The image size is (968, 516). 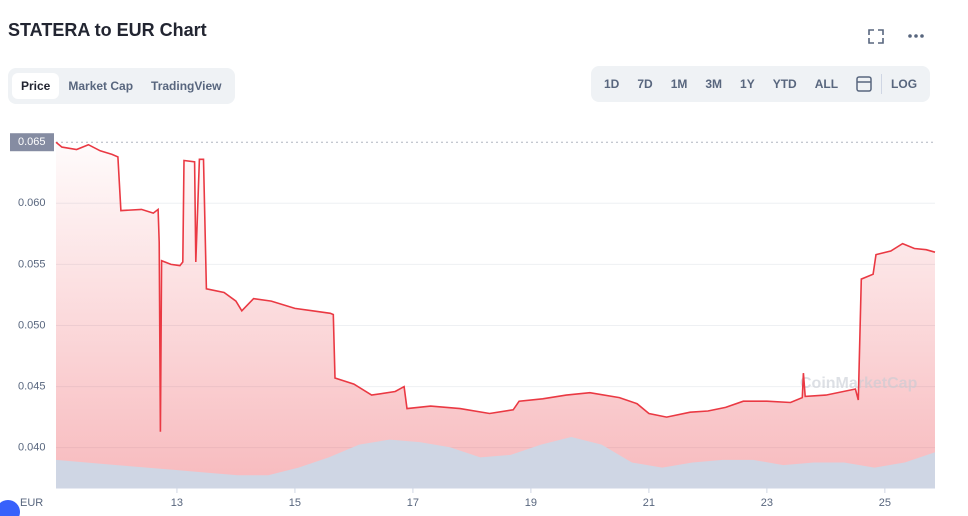 I want to click on range-button: 3M, so click(x=714, y=84).